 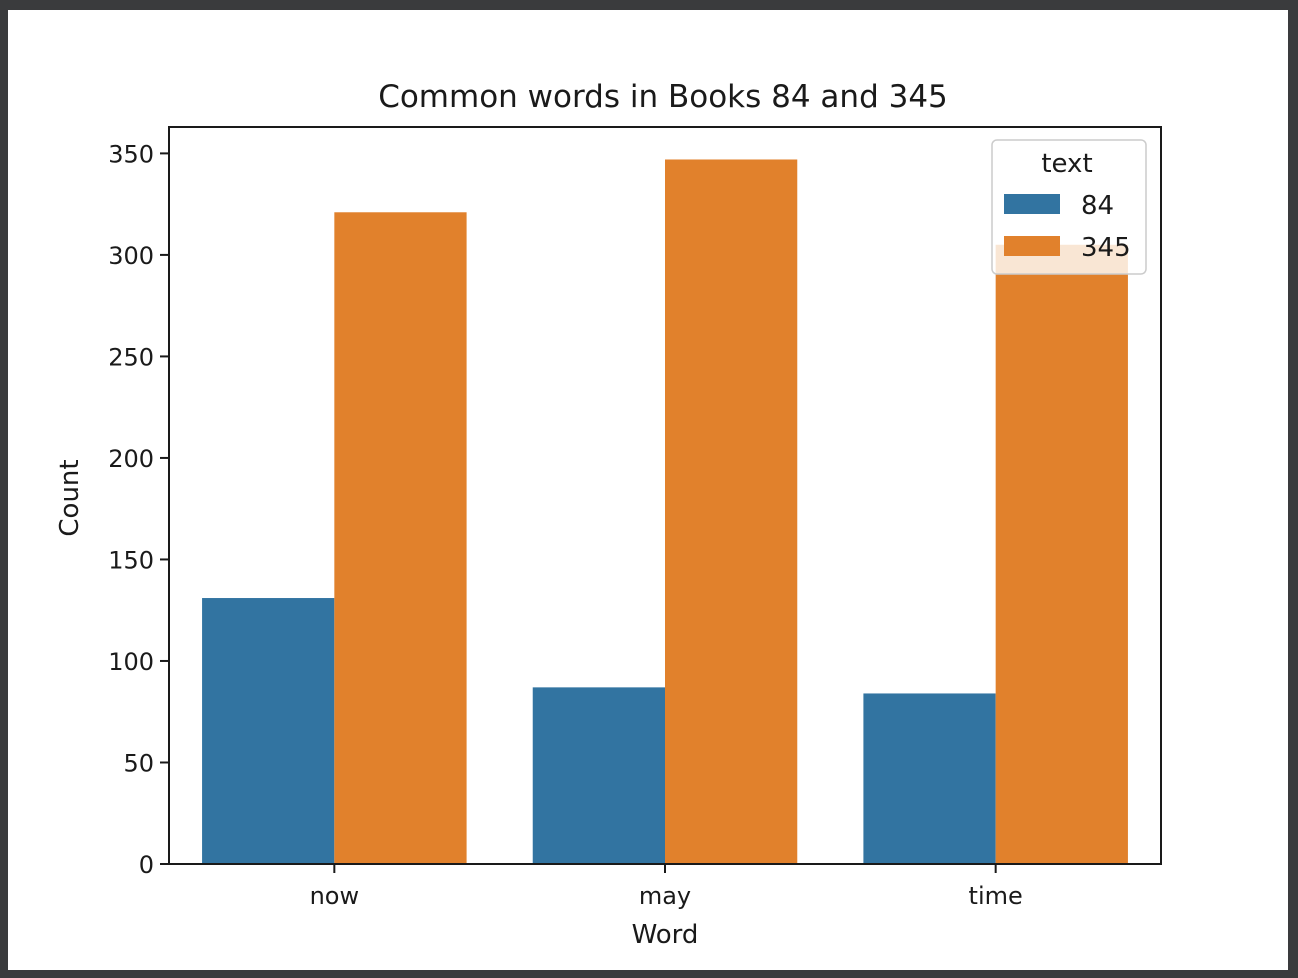 I want to click on legend-title: text, so click(x=1066, y=164).